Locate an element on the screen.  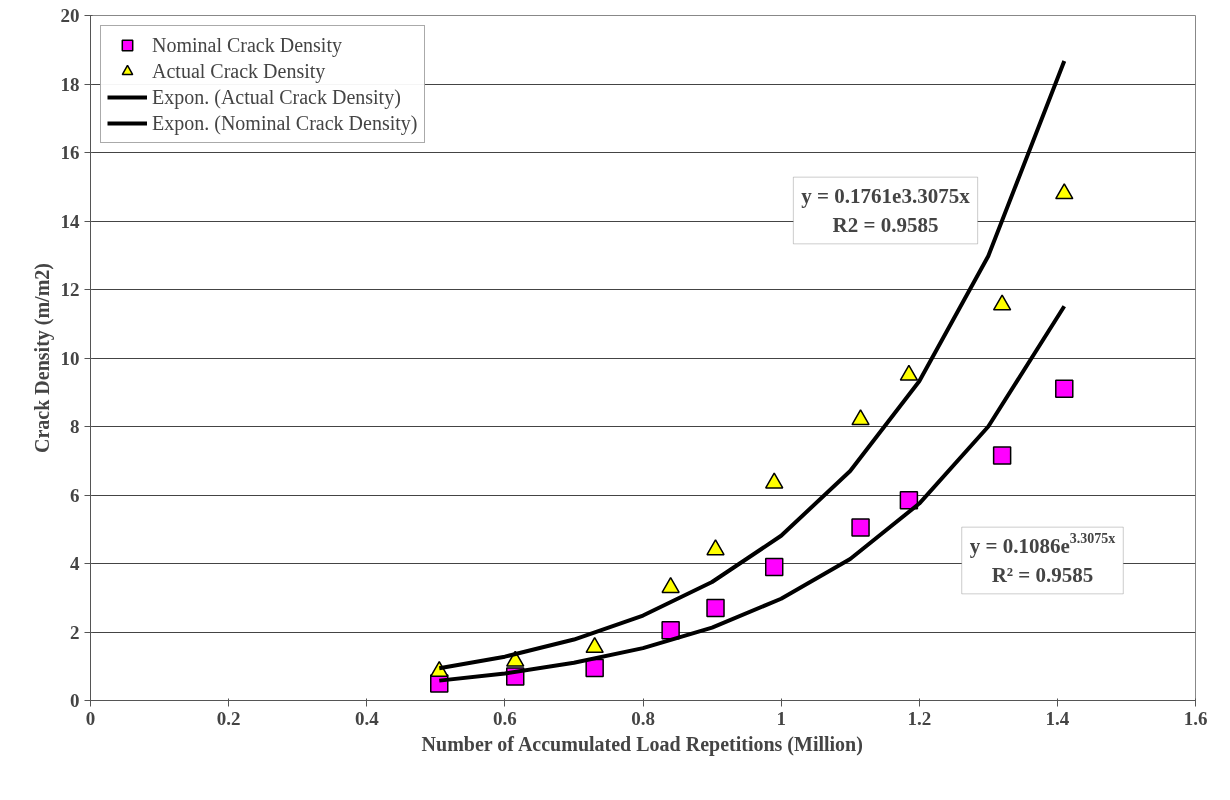
x-tick-label: 0.4 is located at coordinates (367, 718).